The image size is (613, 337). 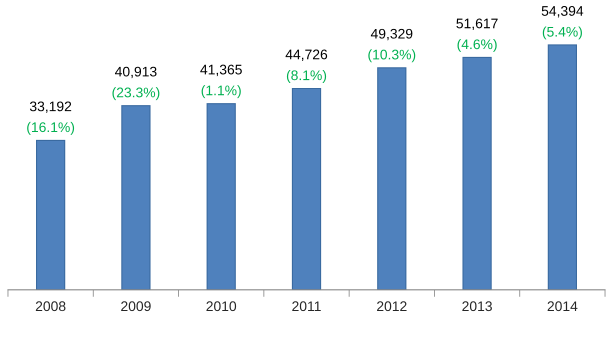 What do you see at coordinates (563, 306) in the screenshot?
I see `x-tick-label: 2014` at bounding box center [563, 306].